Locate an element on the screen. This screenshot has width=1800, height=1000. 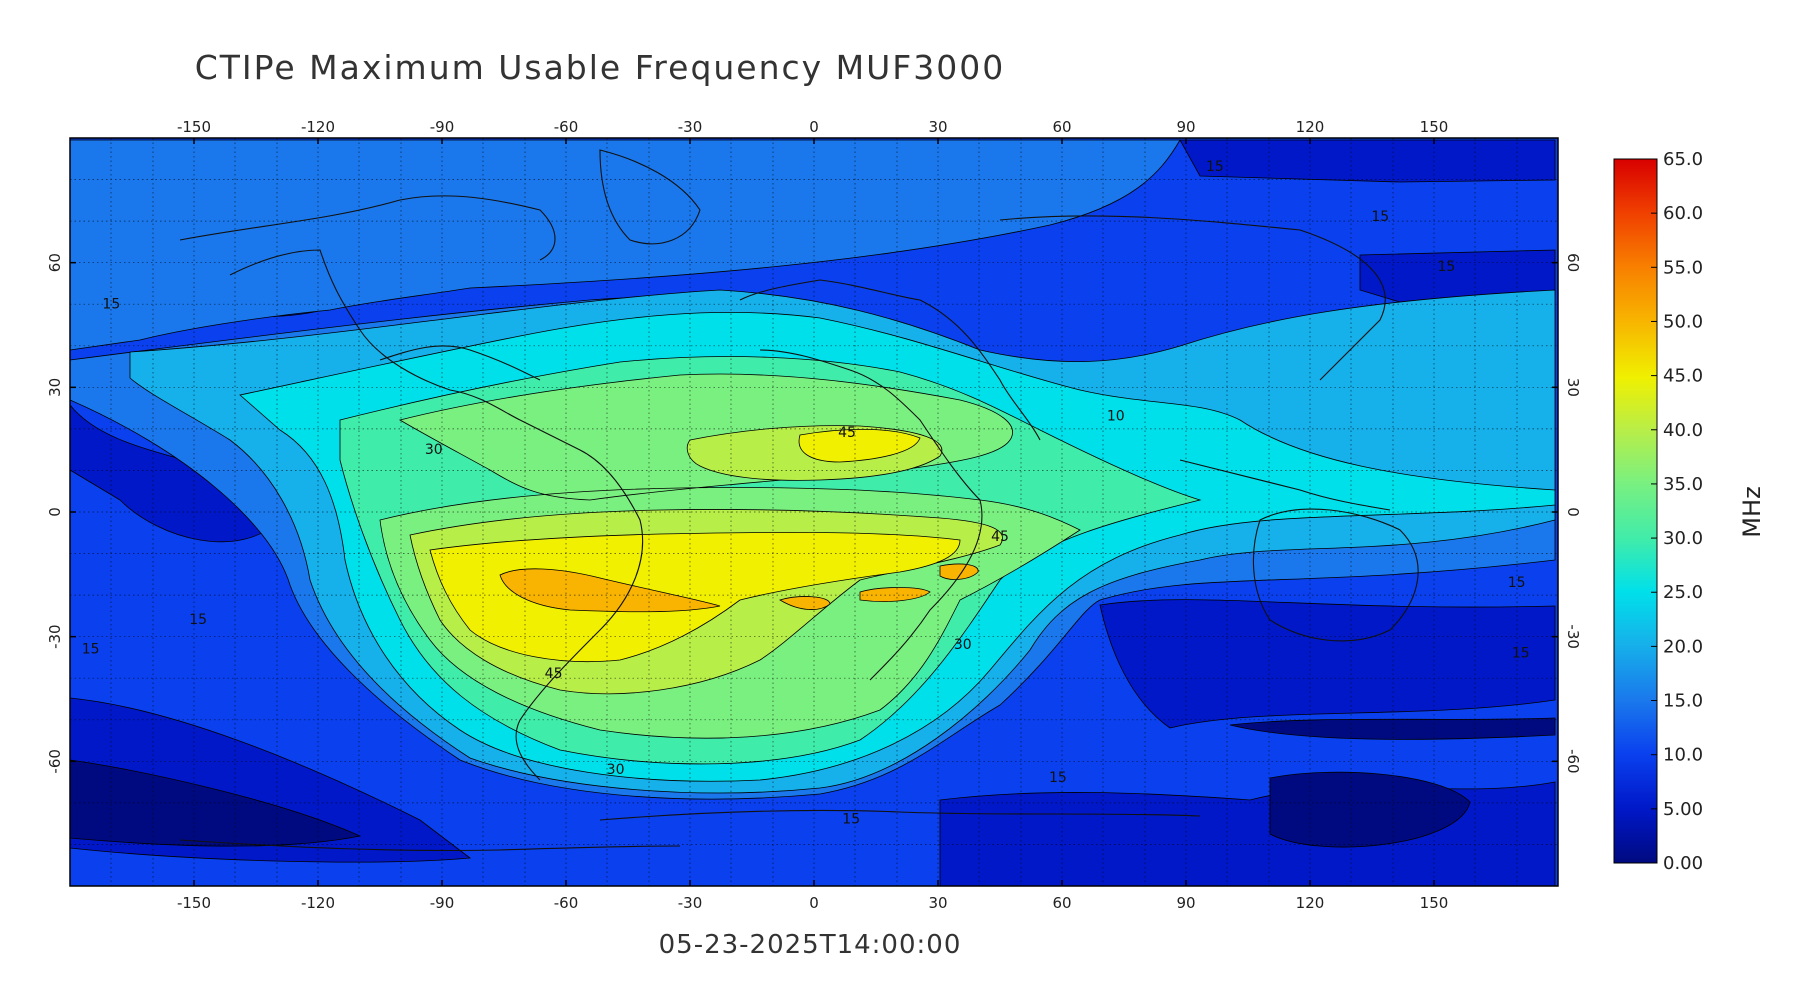
lon-tick-label-top: -60 is located at coordinates (566, 127).